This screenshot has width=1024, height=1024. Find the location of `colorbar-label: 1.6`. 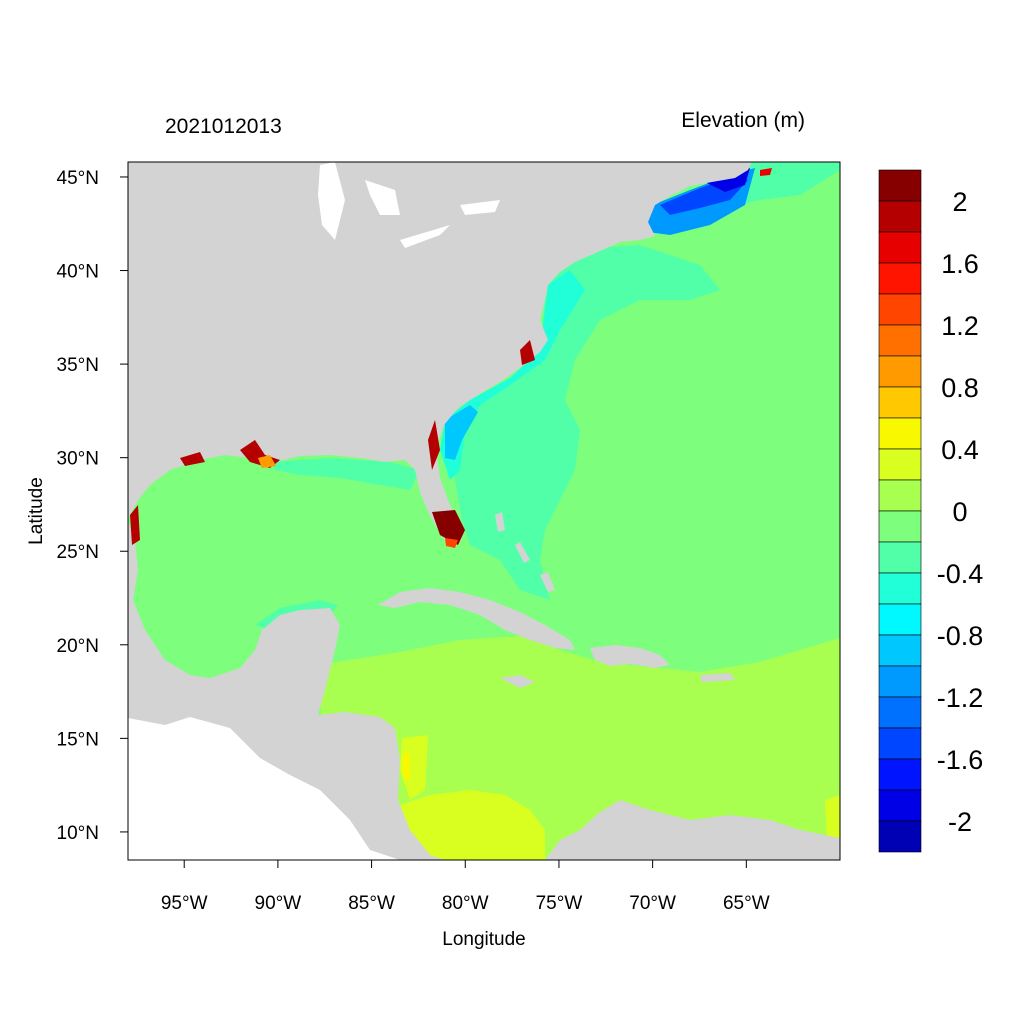

colorbar-label: 1.6 is located at coordinates (960, 264).